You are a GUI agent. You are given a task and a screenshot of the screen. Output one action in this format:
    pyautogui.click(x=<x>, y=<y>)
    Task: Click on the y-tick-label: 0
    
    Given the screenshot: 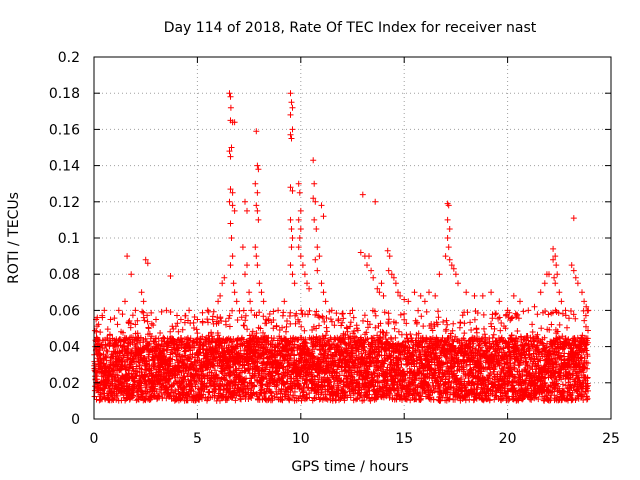 What is the action you would take?
    pyautogui.click(x=75, y=420)
    